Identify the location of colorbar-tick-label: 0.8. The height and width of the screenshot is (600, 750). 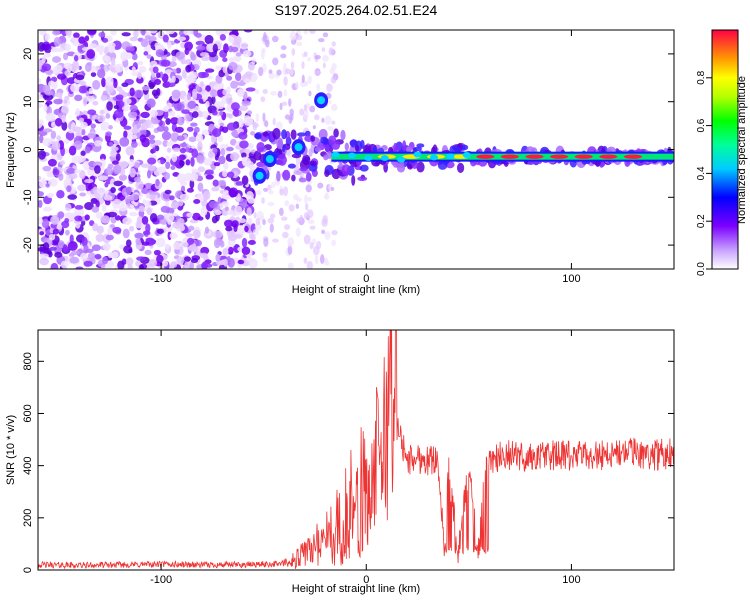
(701, 77).